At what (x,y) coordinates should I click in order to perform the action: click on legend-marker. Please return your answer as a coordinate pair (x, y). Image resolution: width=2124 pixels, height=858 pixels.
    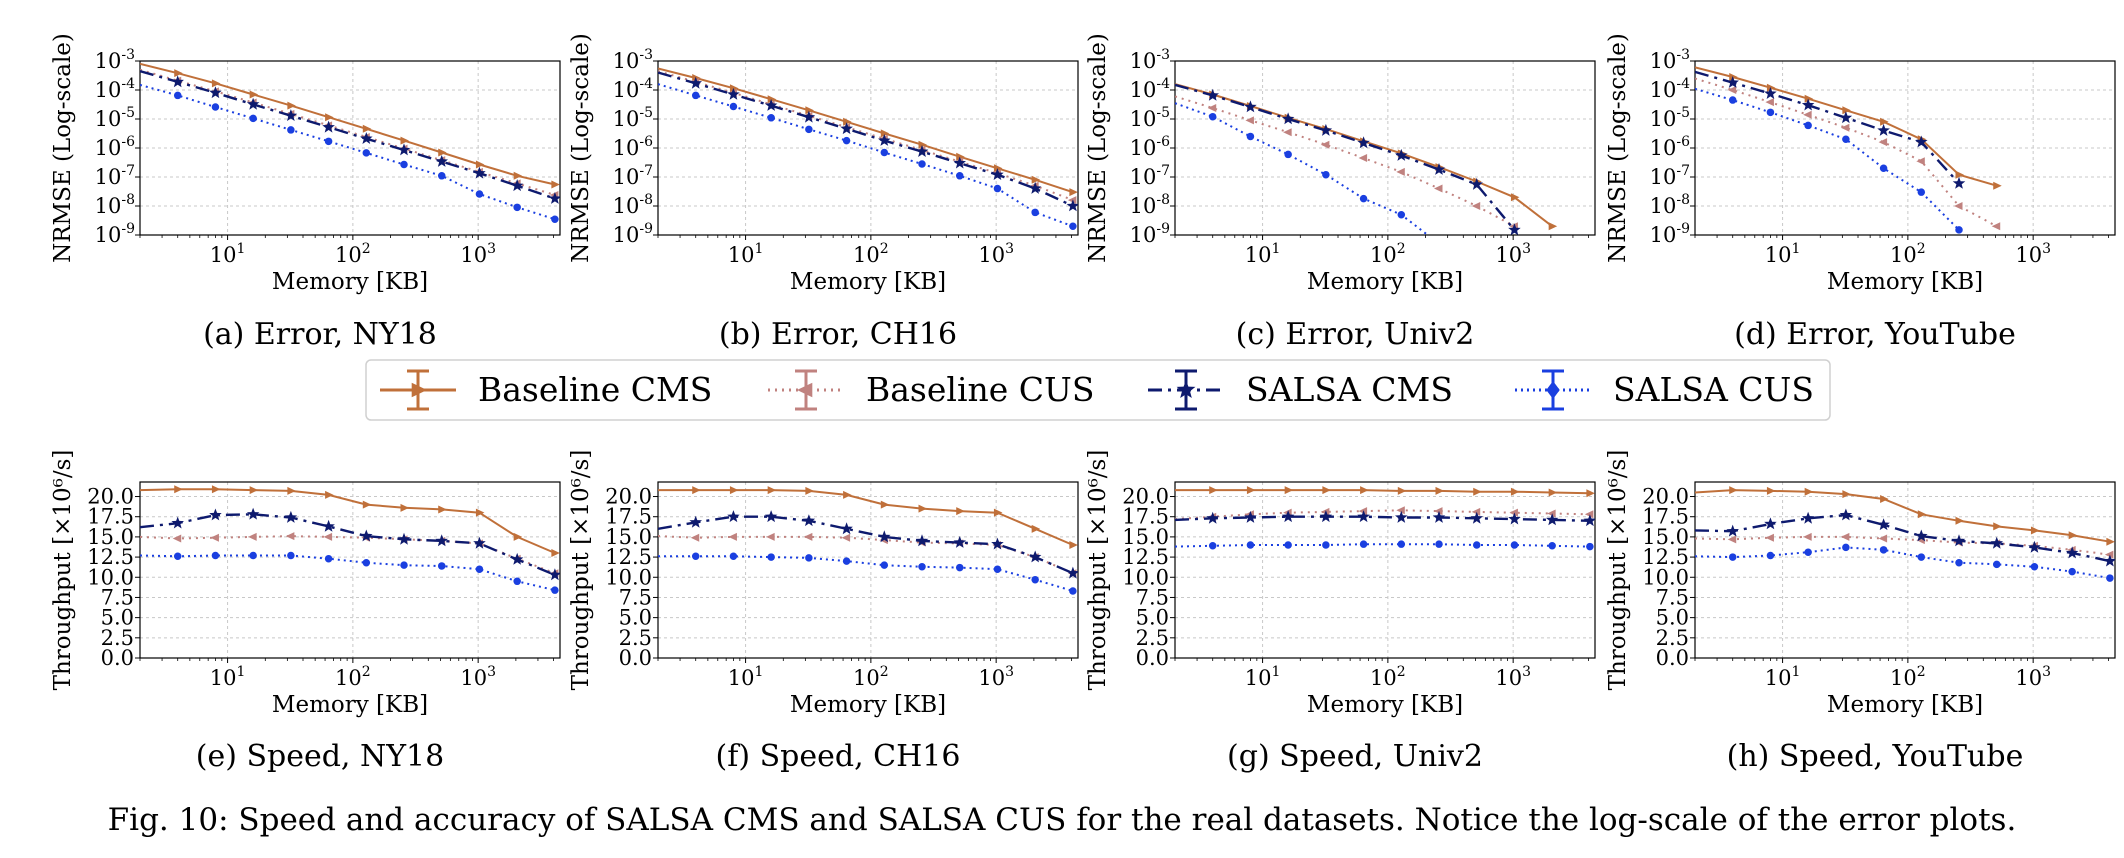
    Looking at the image, I should click on (805, 390).